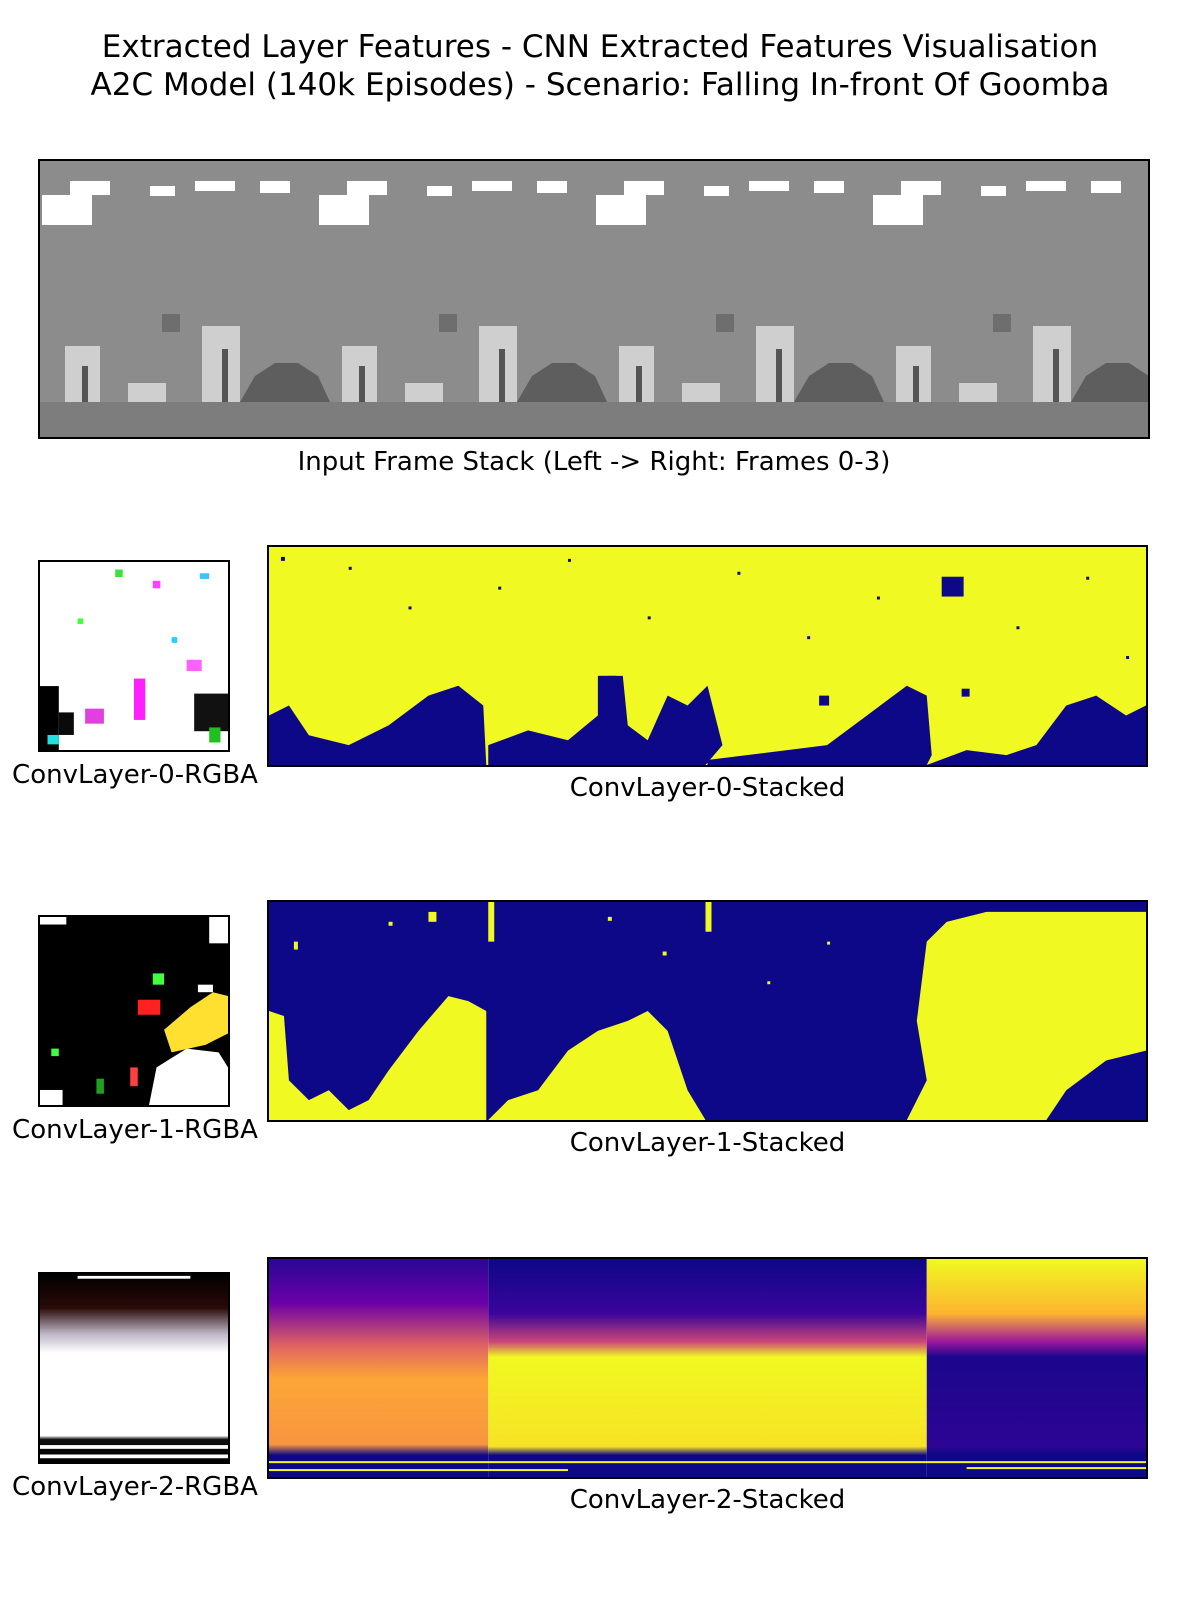  What do you see at coordinates (707, 1143) in the screenshot?
I see `conv-layer-1-stacked-caption: ConvLayer-1-Stacked` at bounding box center [707, 1143].